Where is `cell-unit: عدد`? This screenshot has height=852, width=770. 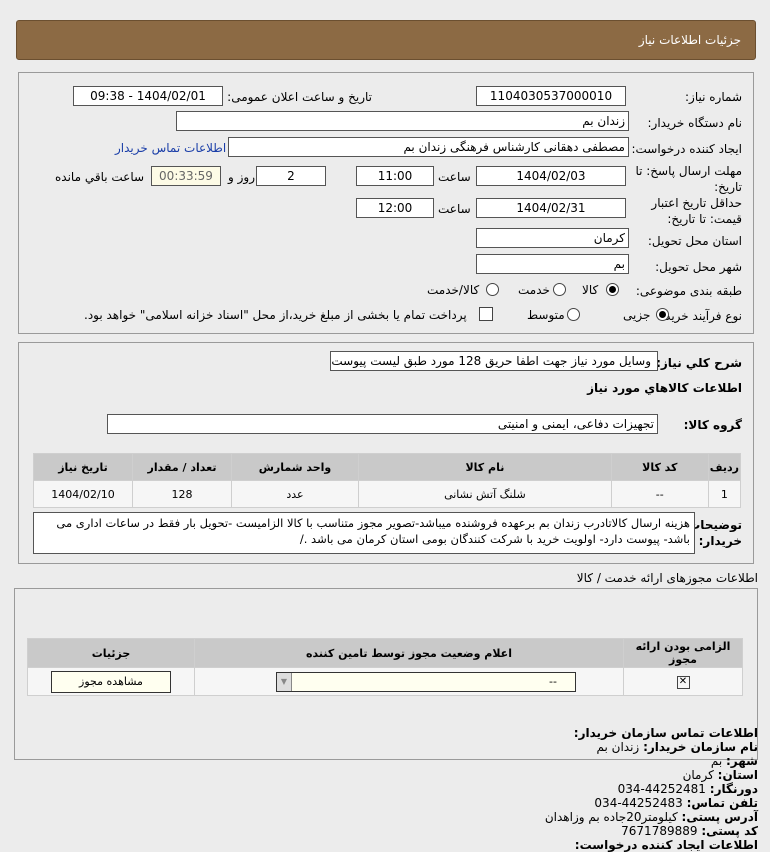
cell-unit: عدد is located at coordinates (295, 494).